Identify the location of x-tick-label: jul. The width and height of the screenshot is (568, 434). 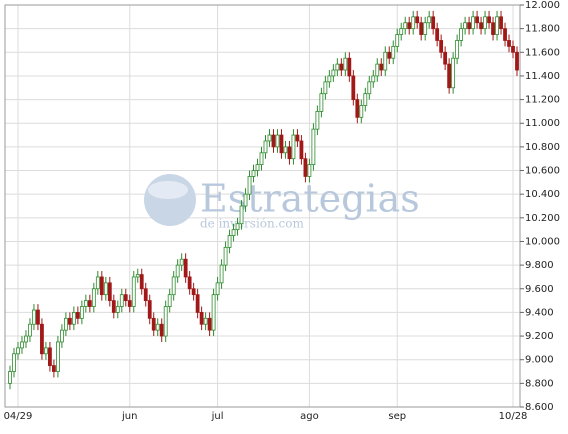
(217, 416).